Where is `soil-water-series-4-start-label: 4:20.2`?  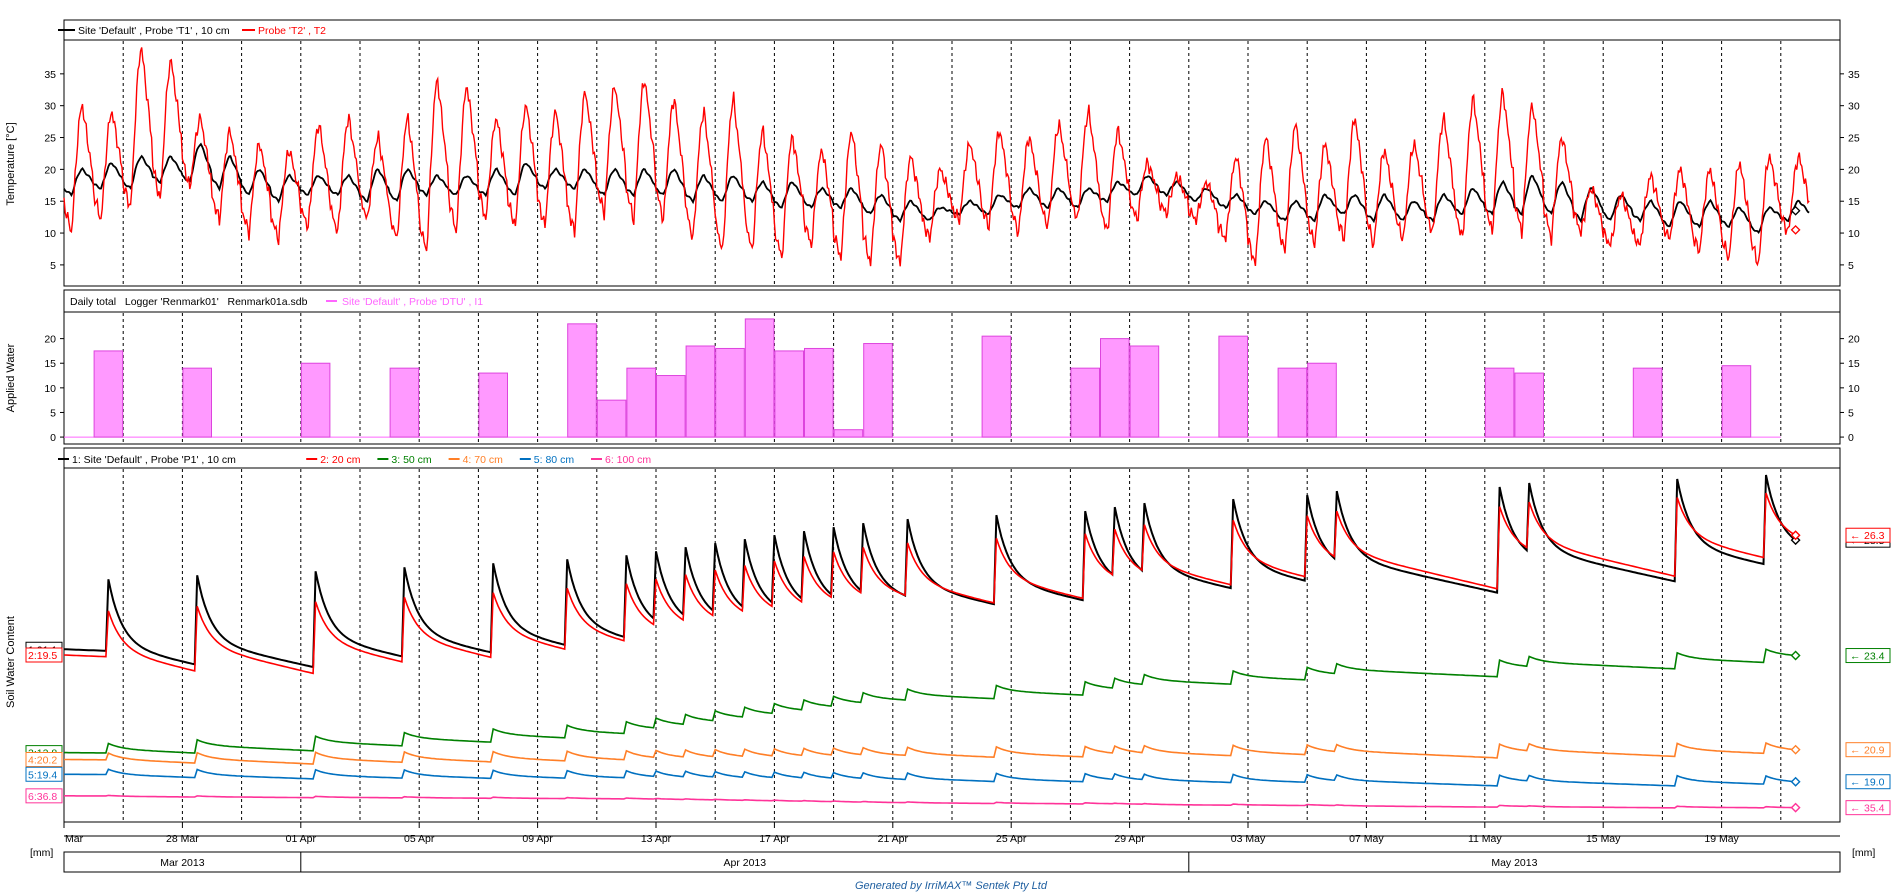
soil-water-series-4-start-label: 4:20.2 is located at coordinates (42, 761).